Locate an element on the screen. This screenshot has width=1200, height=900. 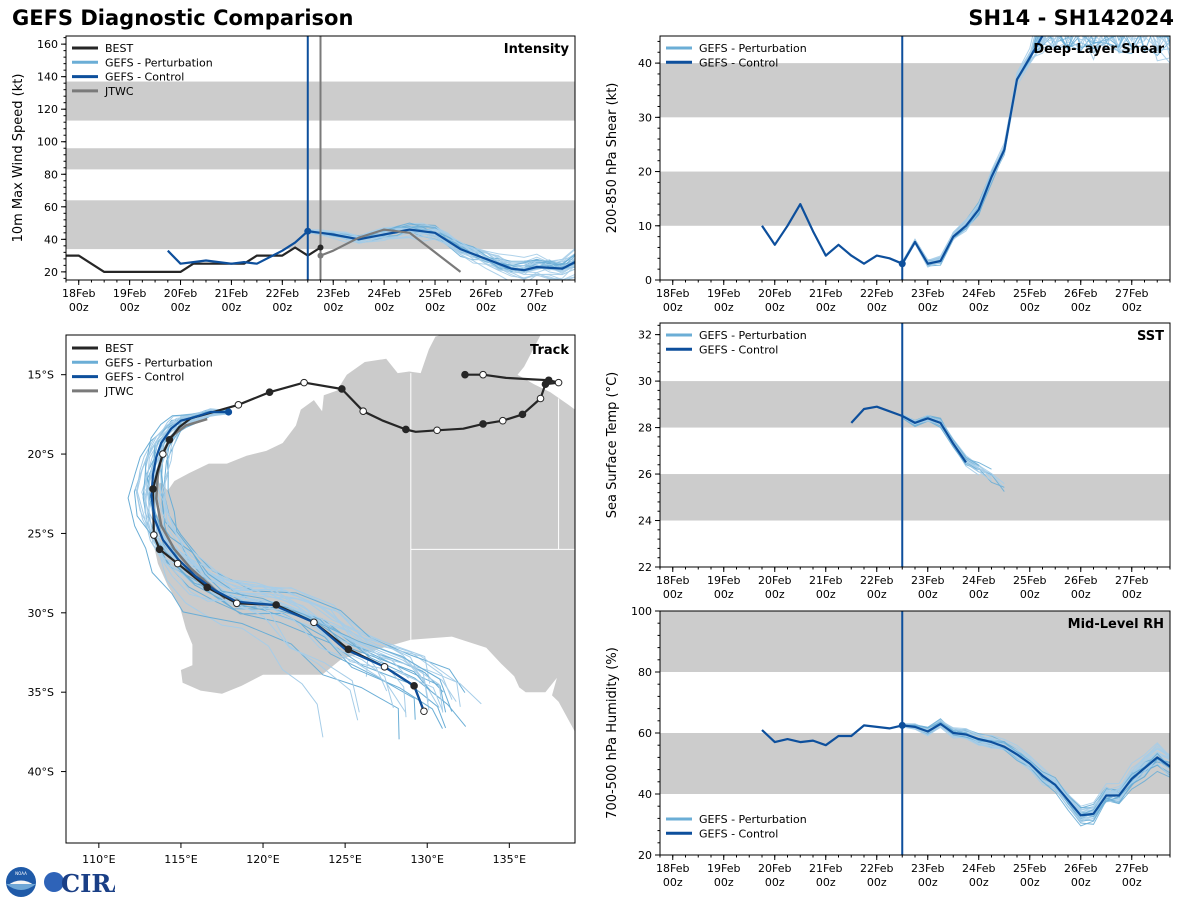
y-tick-label: 28 is located at coordinates (645, 428).